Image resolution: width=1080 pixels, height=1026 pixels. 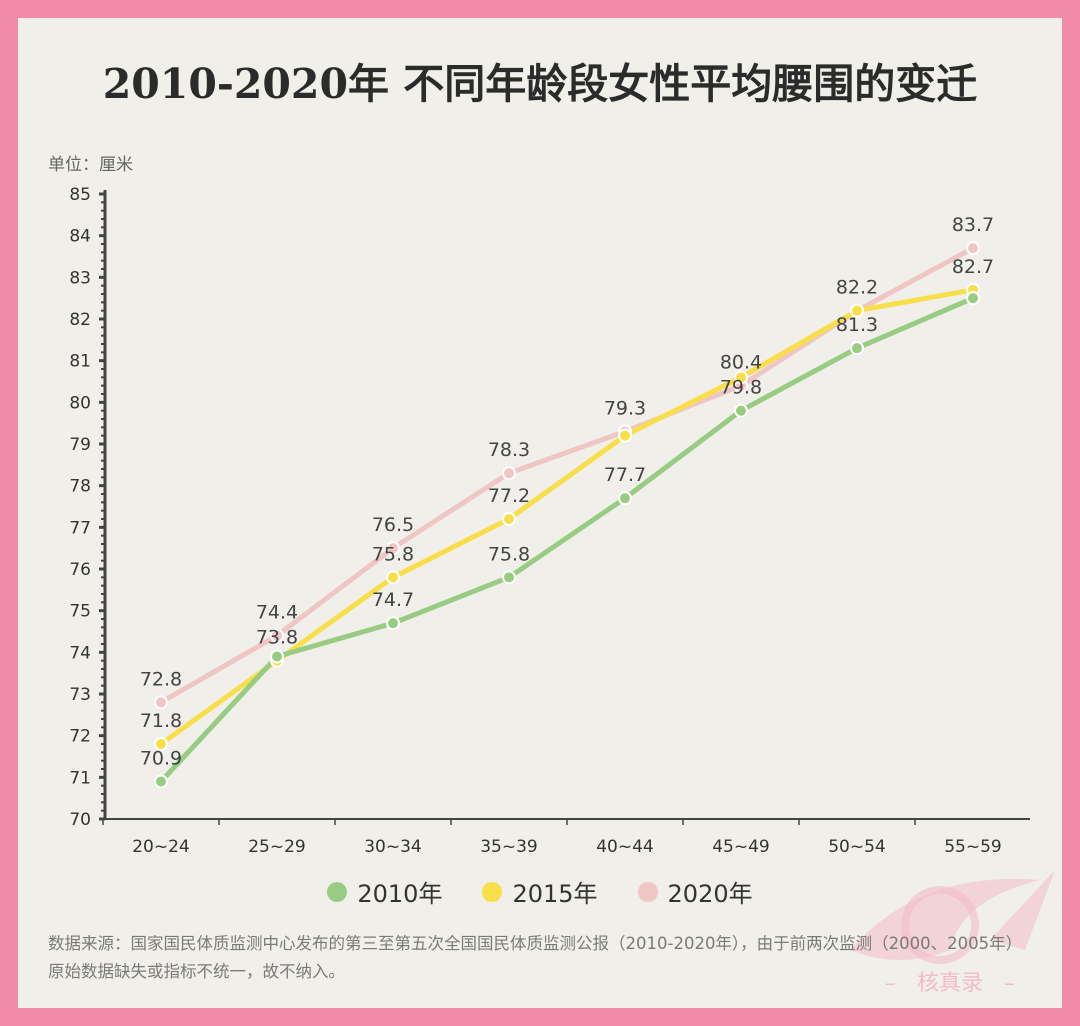 What do you see at coordinates (509, 450) in the screenshot?
I see `data-label: 78.3` at bounding box center [509, 450].